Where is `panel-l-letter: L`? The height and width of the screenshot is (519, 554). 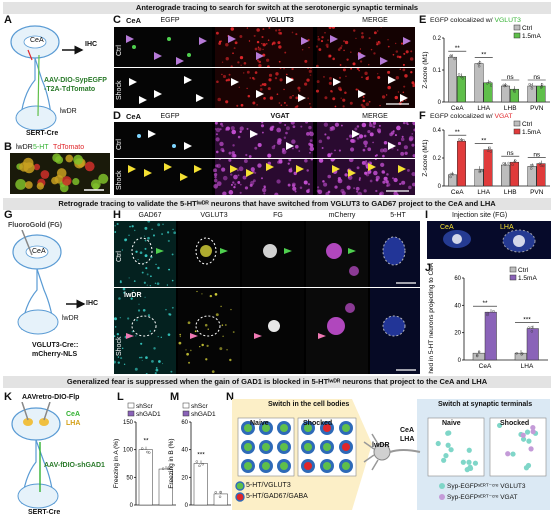
panel-l-letter: L is located at coordinates (120, 397).